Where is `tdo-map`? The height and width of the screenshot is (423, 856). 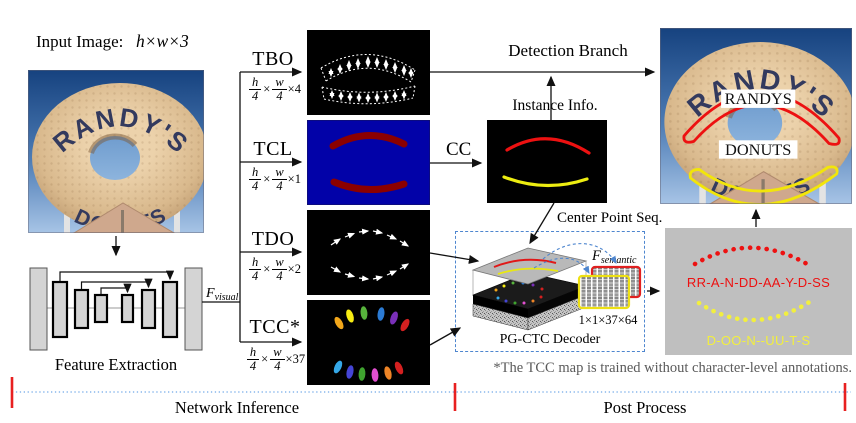
tdo-map is located at coordinates (368, 252).